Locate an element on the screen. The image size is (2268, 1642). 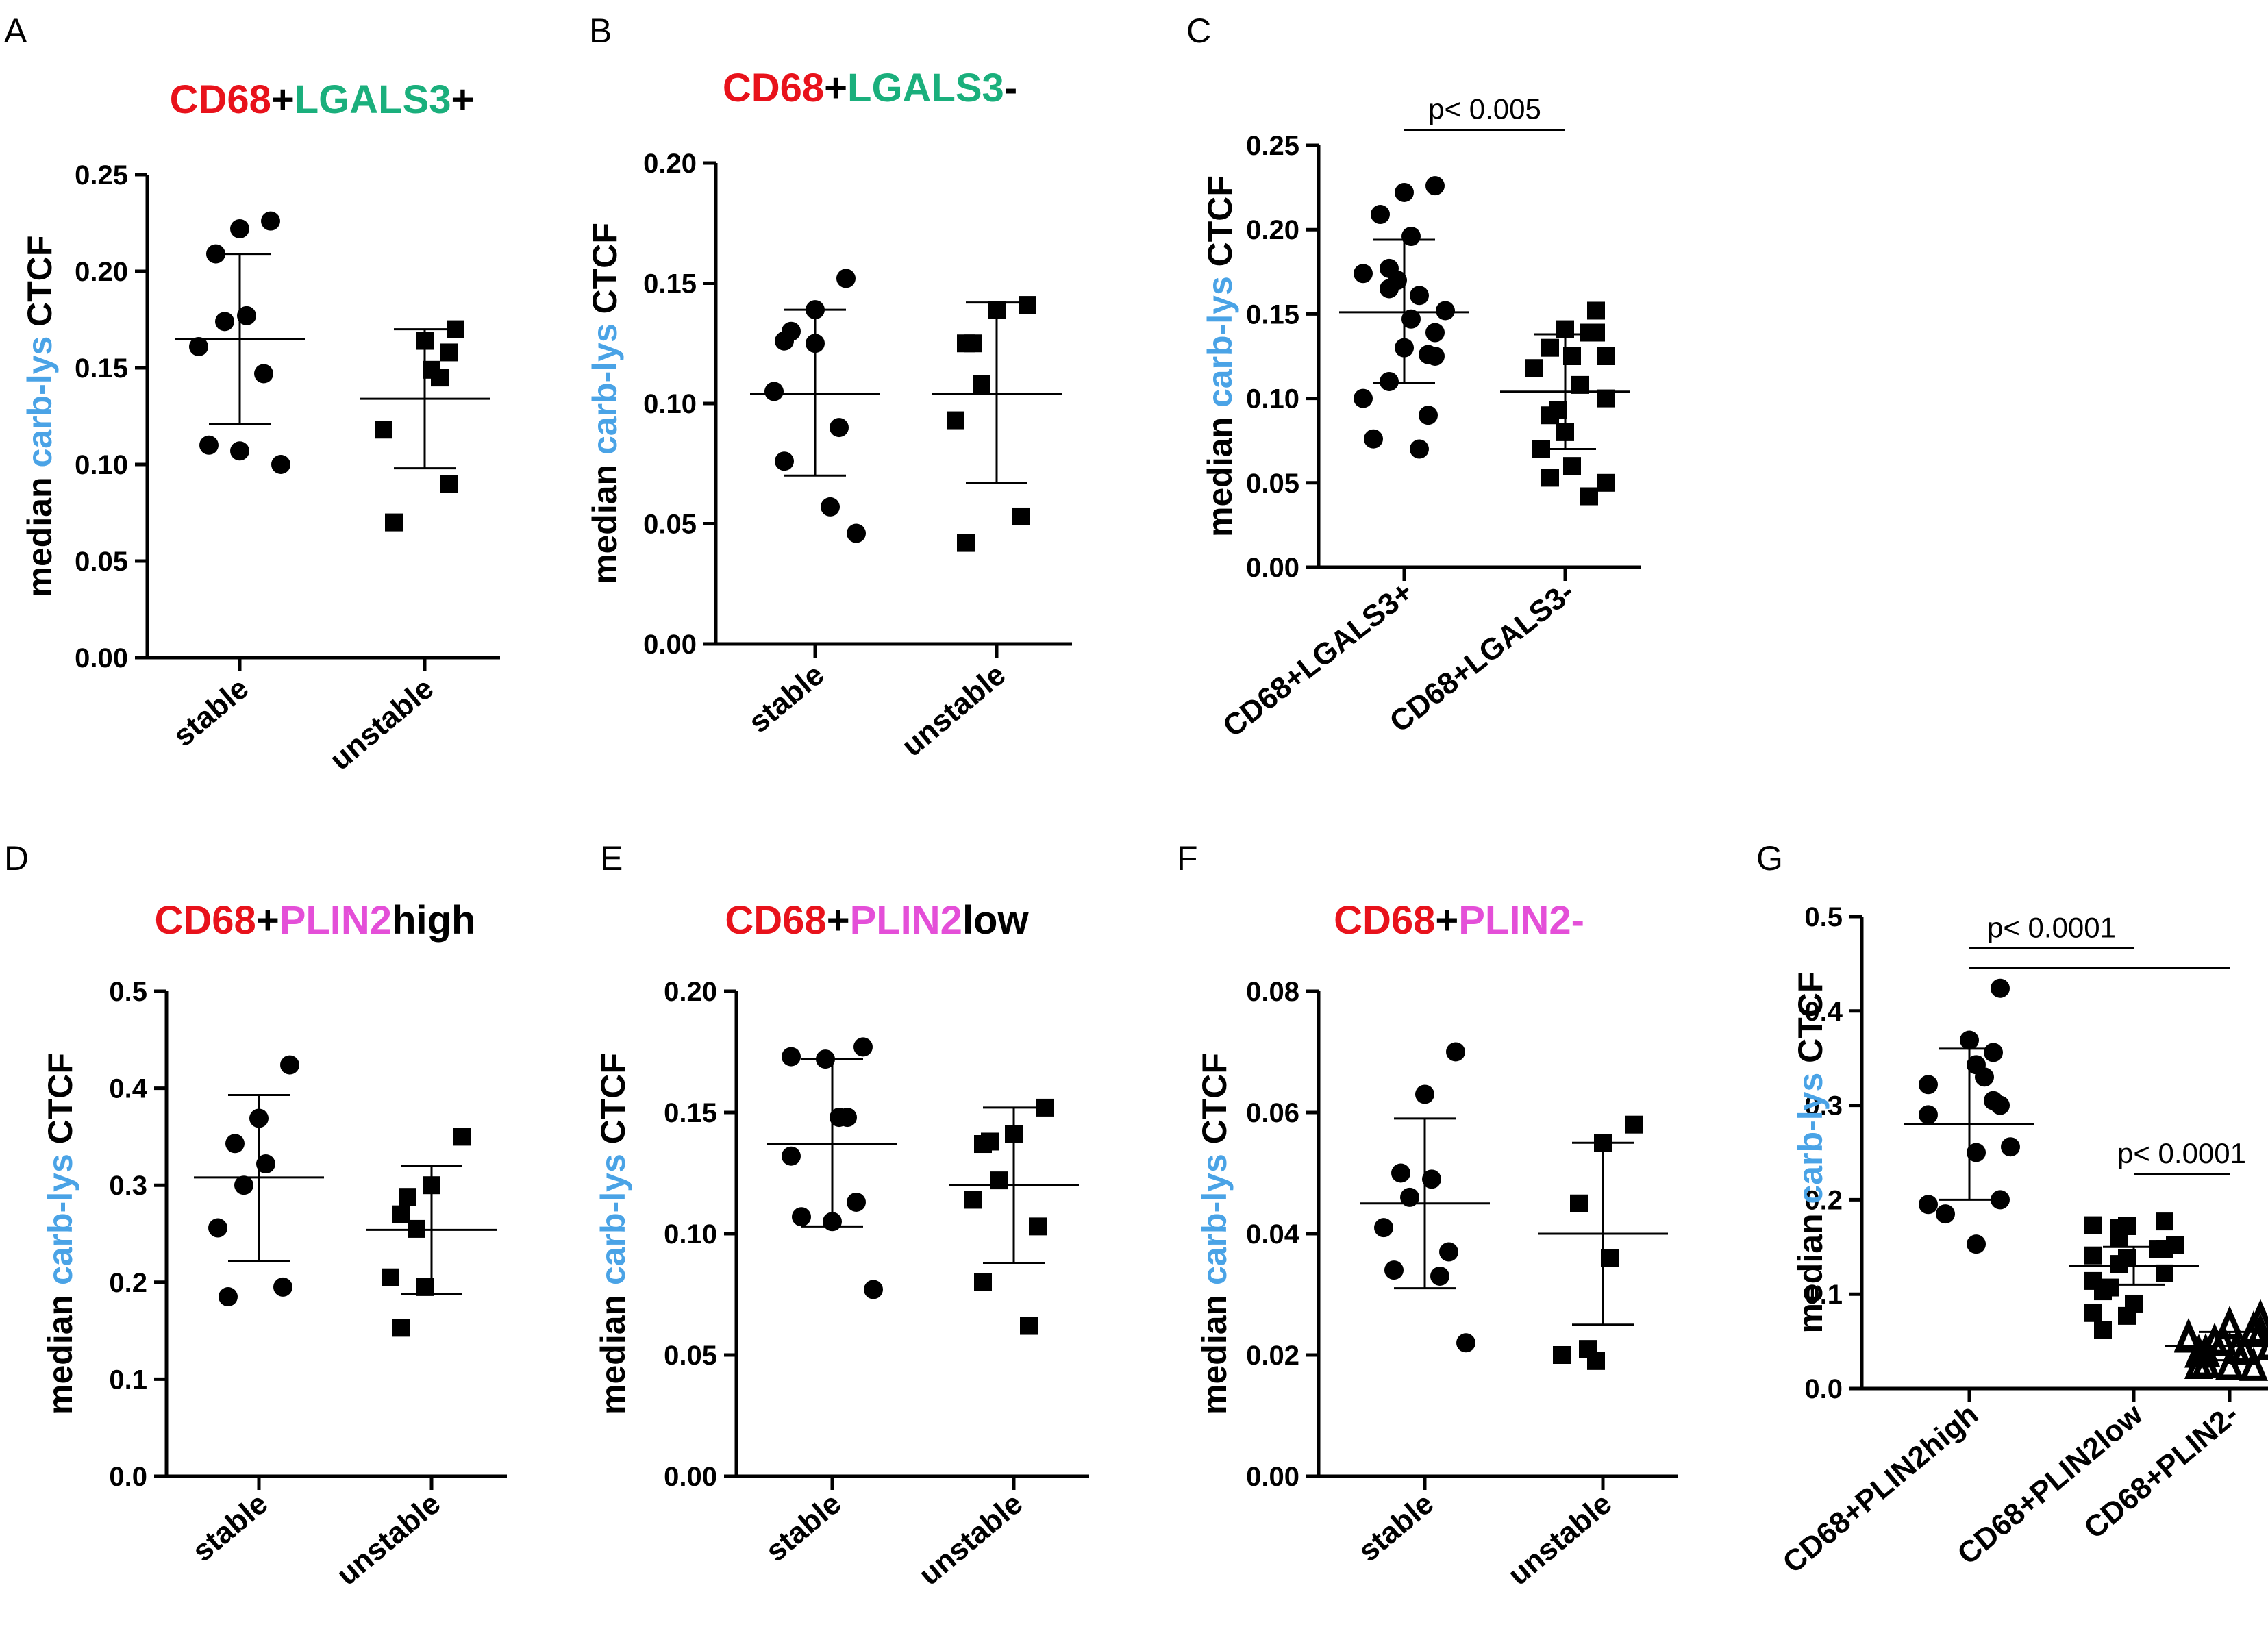
y-tick-label: 0.04 is located at coordinates (1273, 1234).